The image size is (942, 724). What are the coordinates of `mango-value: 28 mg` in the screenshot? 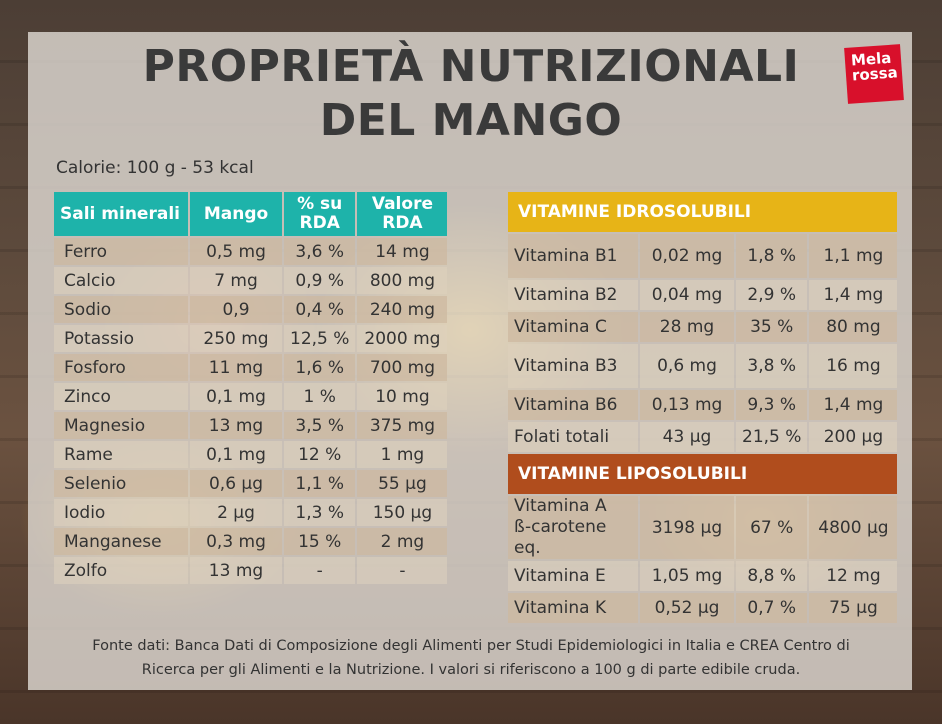 It's located at (687, 327).